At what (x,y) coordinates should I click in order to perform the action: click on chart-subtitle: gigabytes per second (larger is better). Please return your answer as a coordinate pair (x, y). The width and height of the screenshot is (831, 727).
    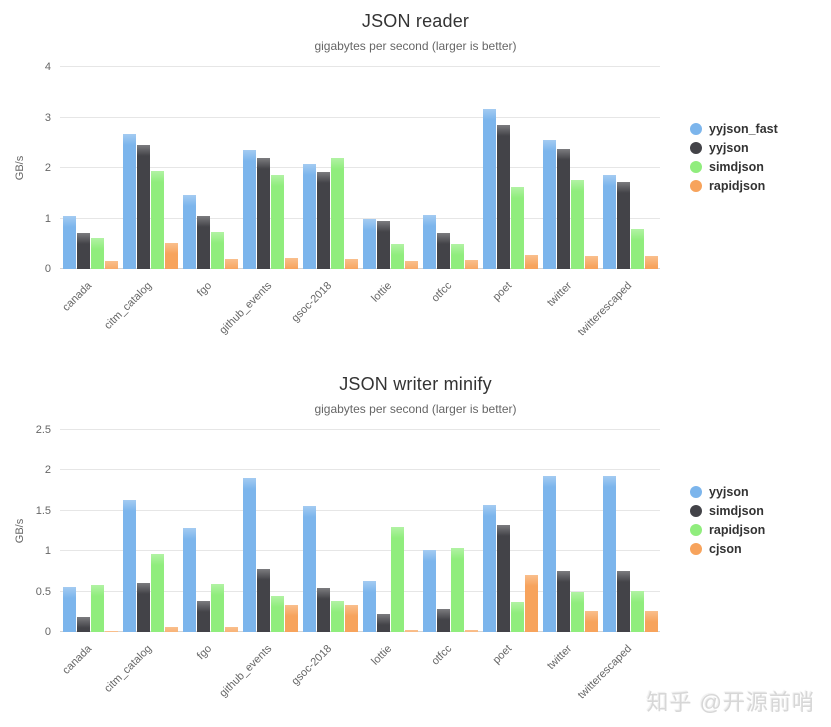
    Looking at the image, I should click on (415, 409).